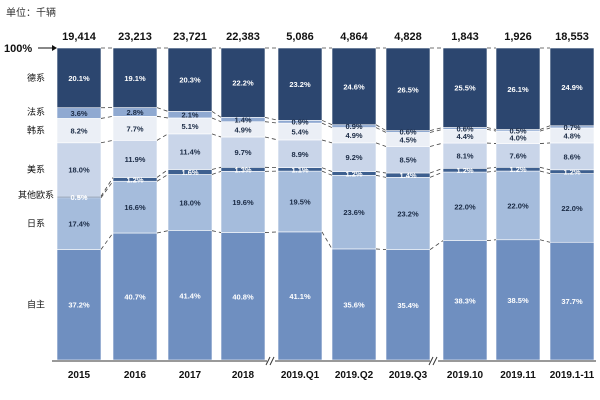  Describe the element at coordinates (243, 375) in the screenshot. I see `category-label: 2018` at that location.